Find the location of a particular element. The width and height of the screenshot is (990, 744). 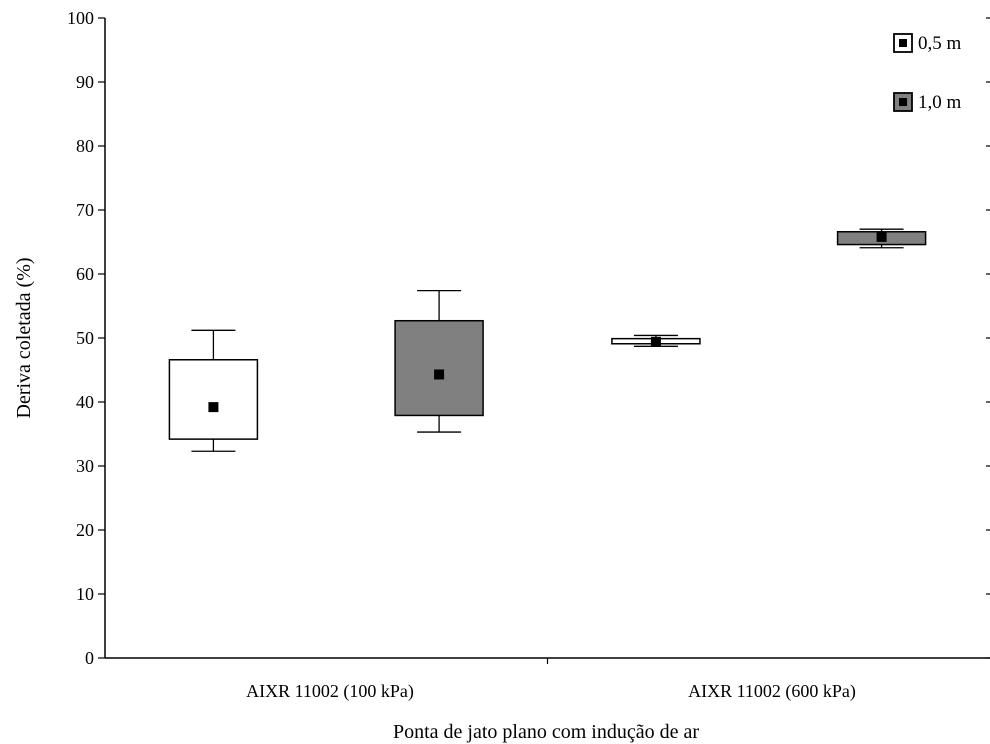

y-tick-label-2: 20 is located at coordinates (85, 530).